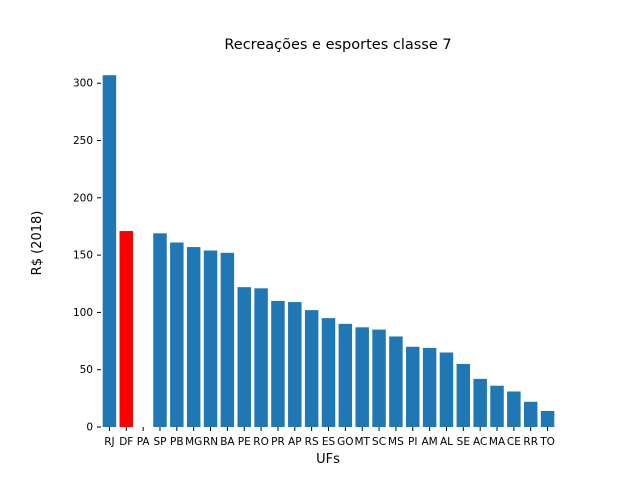  What do you see at coordinates (379, 442) in the screenshot?
I see `x-tick-label-sc: SC` at bounding box center [379, 442].